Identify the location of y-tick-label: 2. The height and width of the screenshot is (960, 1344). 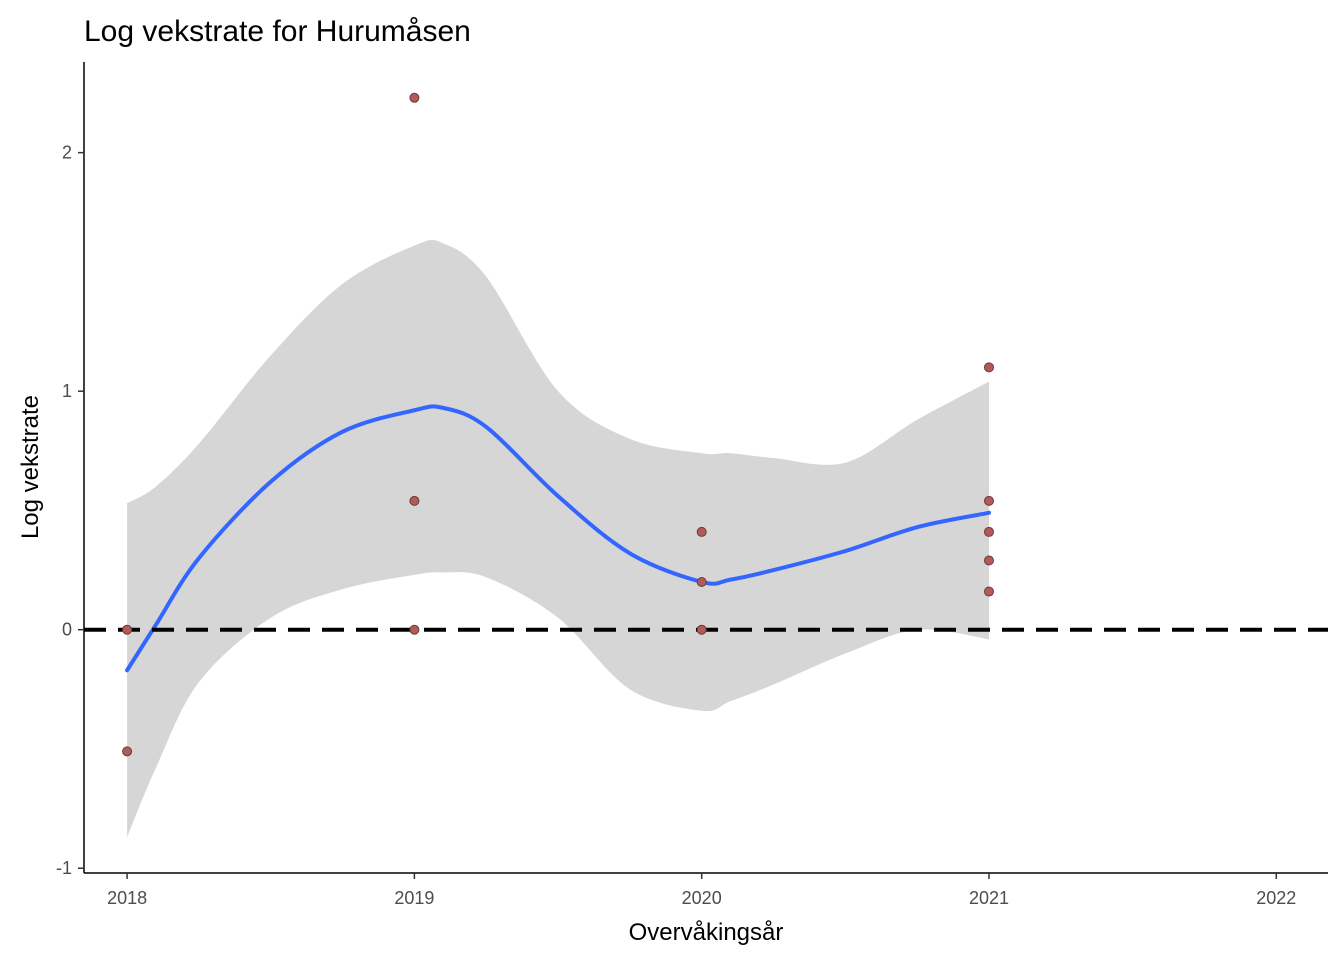
(67, 153).